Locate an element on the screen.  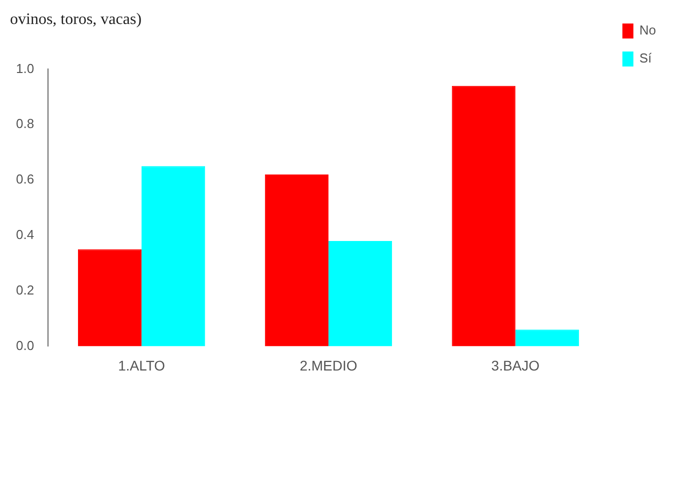
x-tick-label: 3.BAJO is located at coordinates (515, 365).